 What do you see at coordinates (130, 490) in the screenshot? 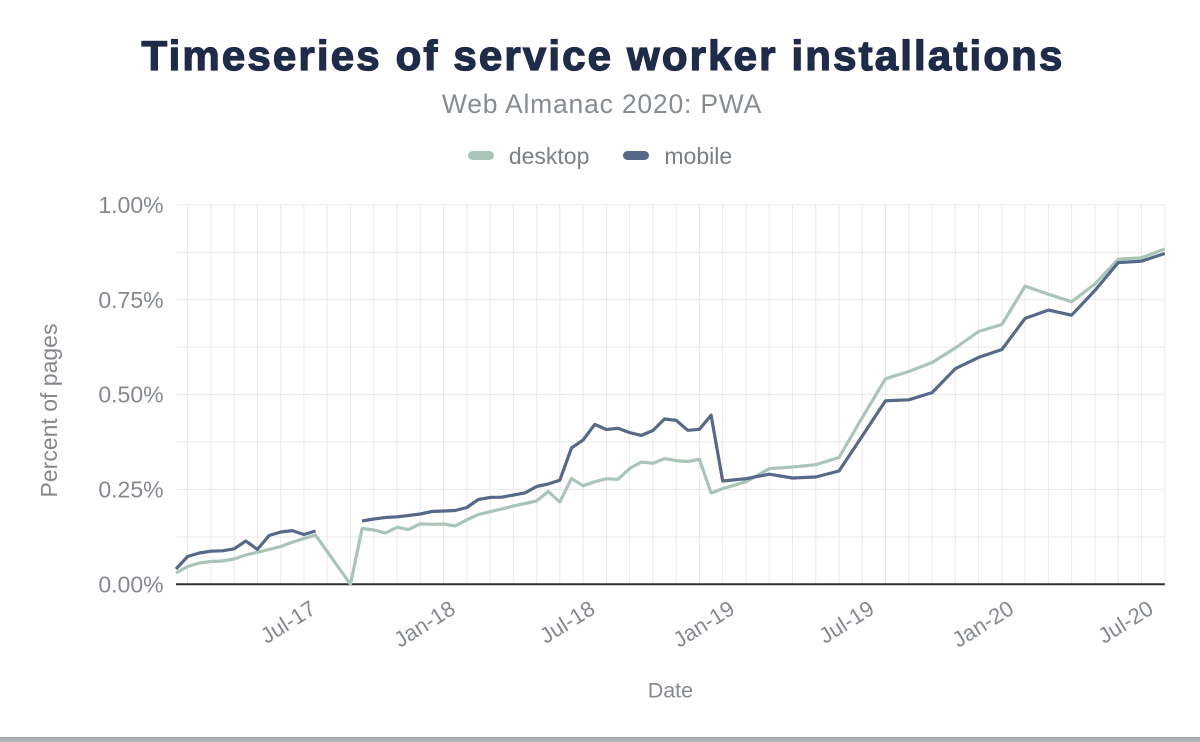
I see `svg-text: 0.25%` at bounding box center [130, 490].